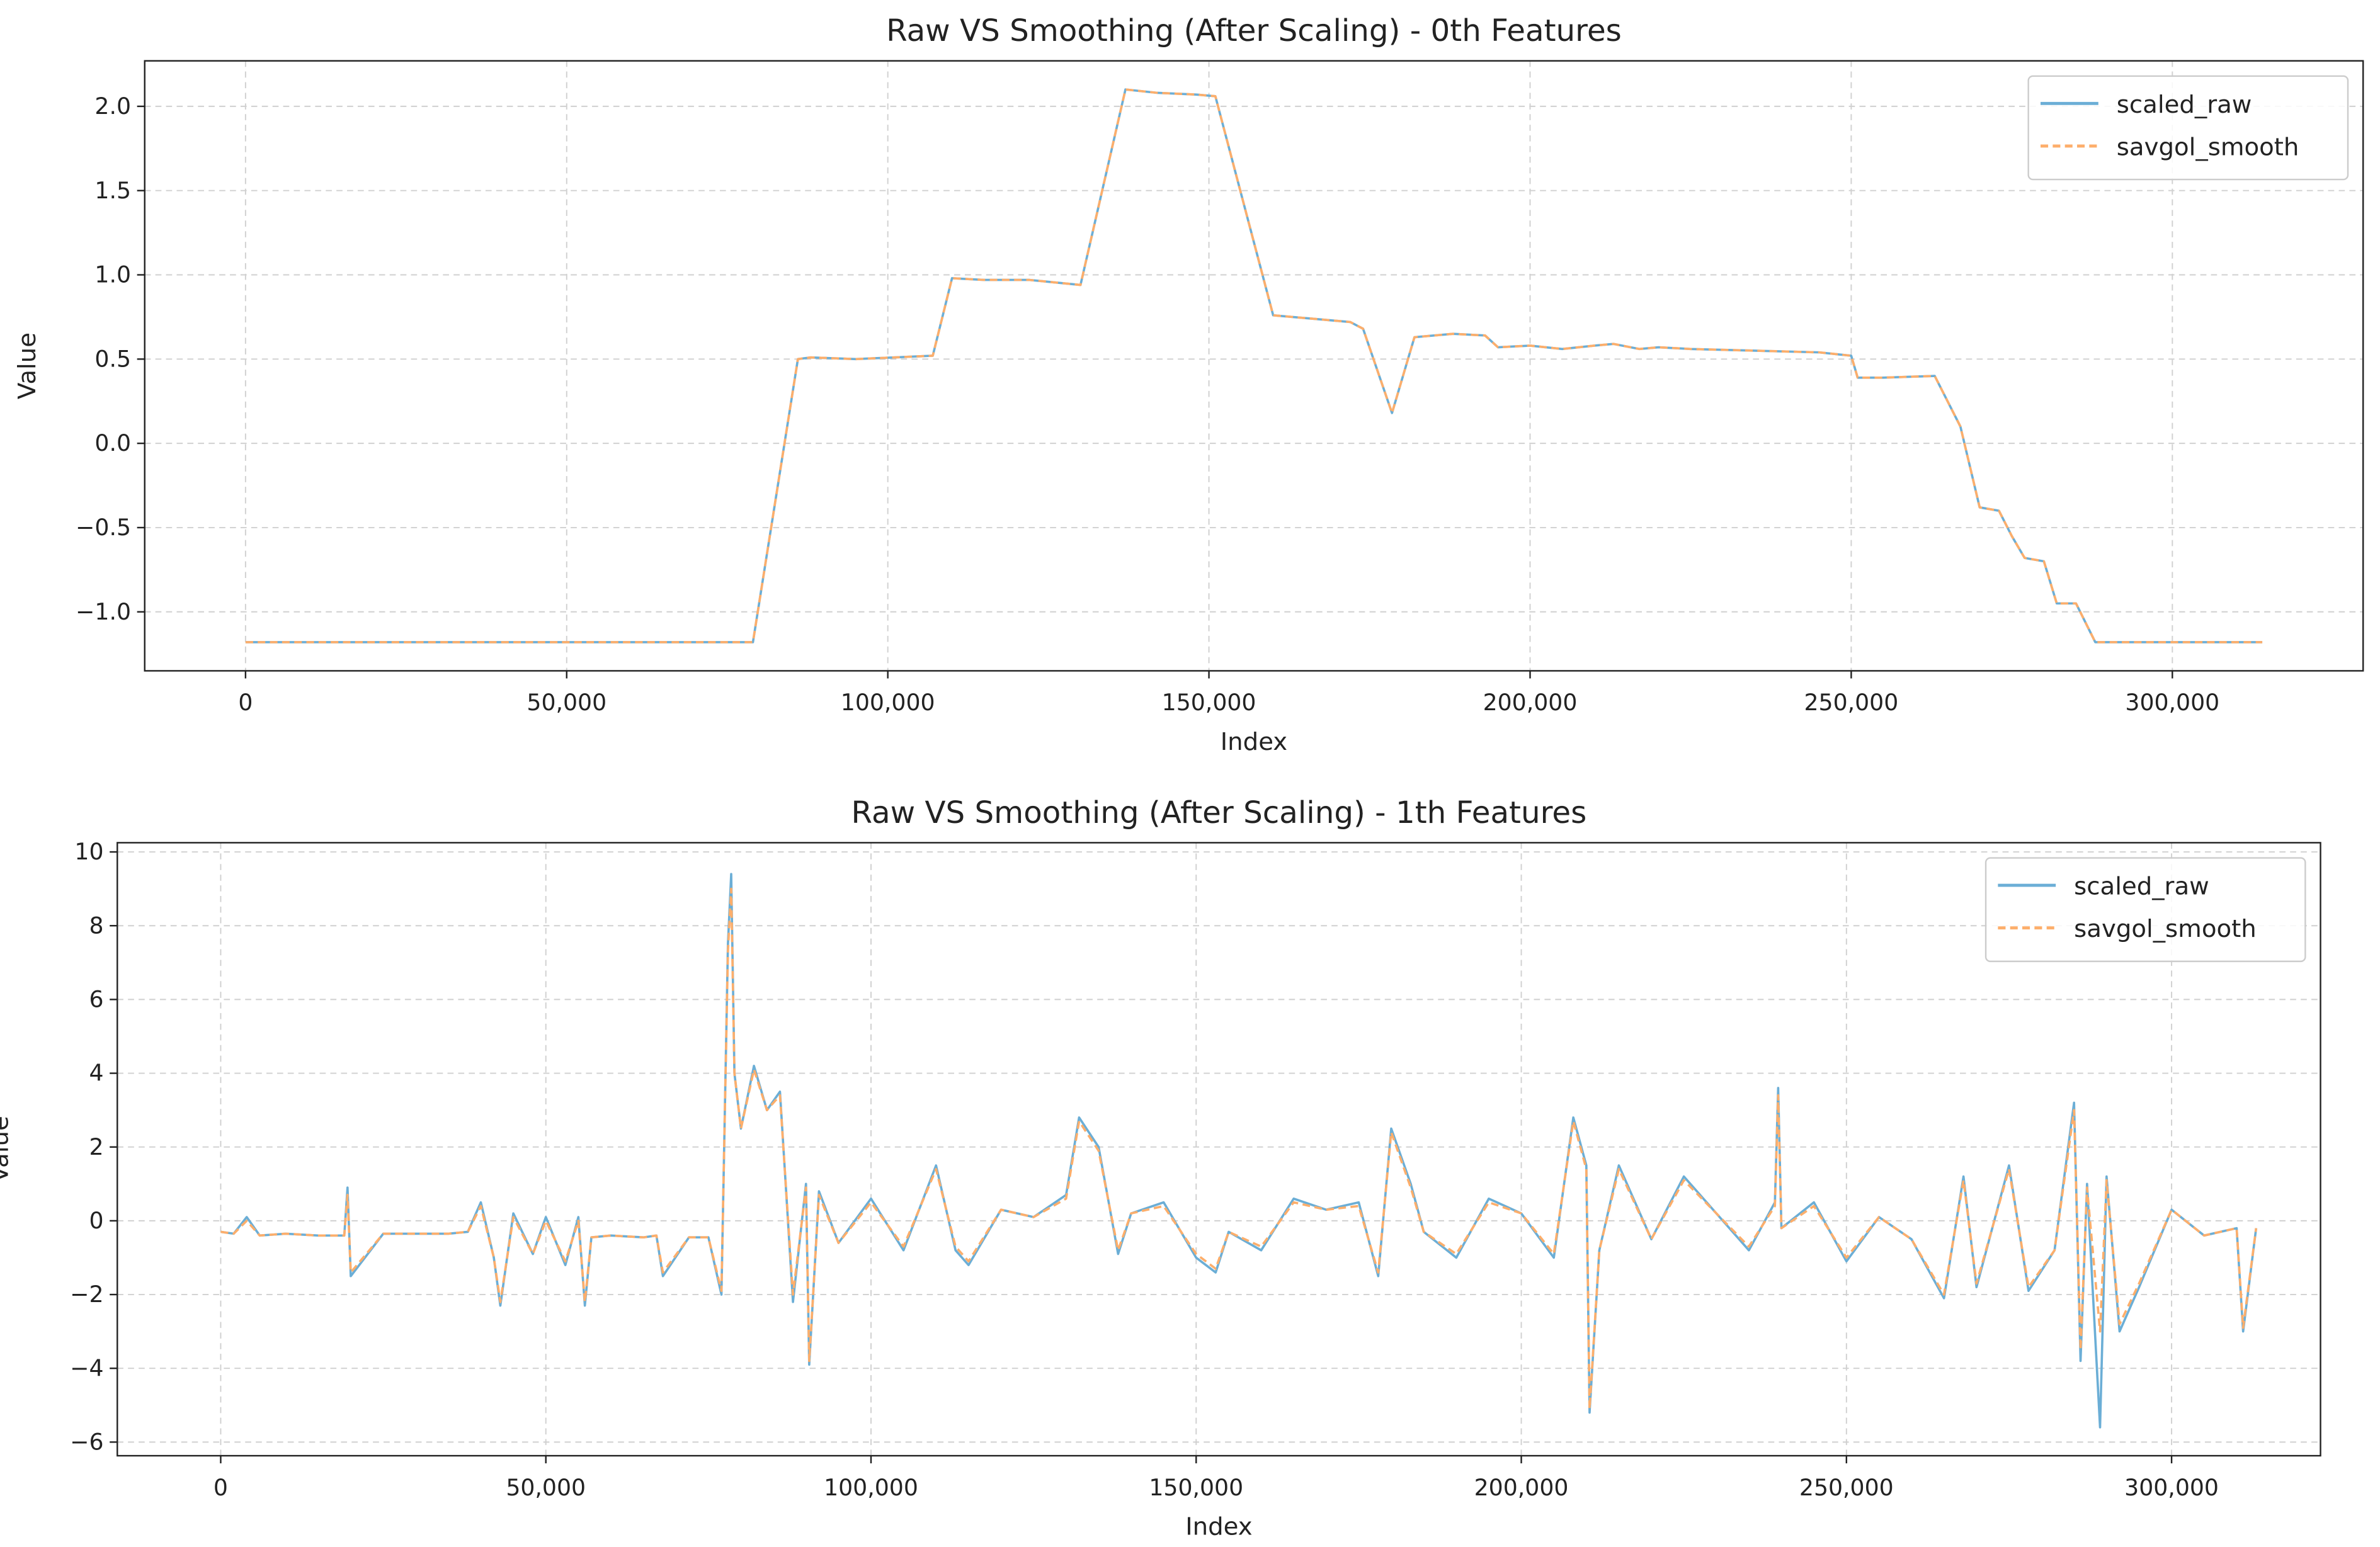  What do you see at coordinates (103, 611) in the screenshot?
I see `y-tick-label: −1.0` at bounding box center [103, 611].